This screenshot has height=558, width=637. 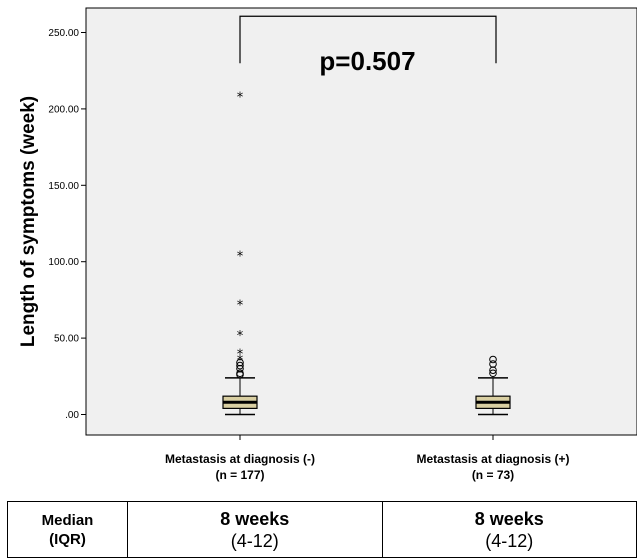 What do you see at coordinates (63, 109) in the screenshot?
I see `y-tick-label: 200.00` at bounding box center [63, 109].